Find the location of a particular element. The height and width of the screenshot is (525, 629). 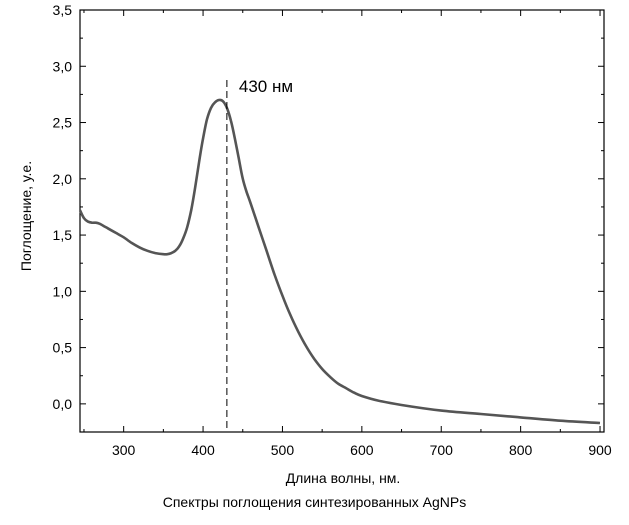

y-tick-label: 0,5 is located at coordinates (63, 348).